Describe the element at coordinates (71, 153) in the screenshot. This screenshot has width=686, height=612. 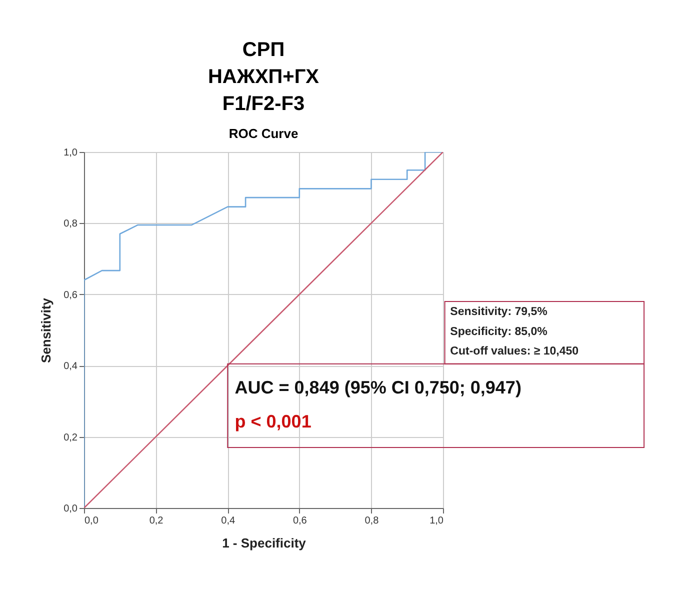
I see `y-tick-label: 1,0` at that location.